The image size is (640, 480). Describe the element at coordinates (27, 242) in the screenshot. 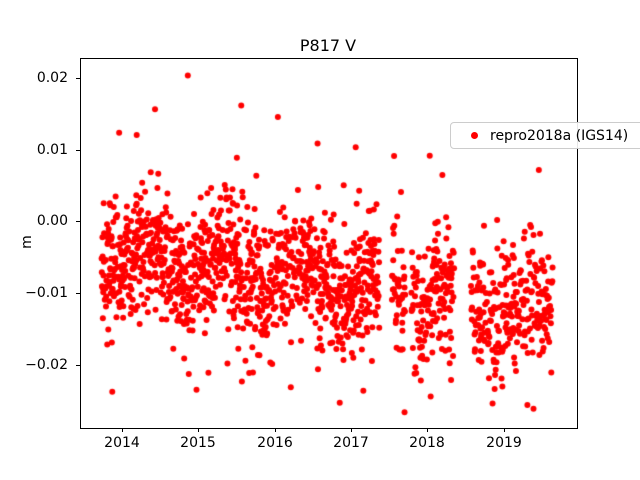

I see `y-axis-label: m` at that location.